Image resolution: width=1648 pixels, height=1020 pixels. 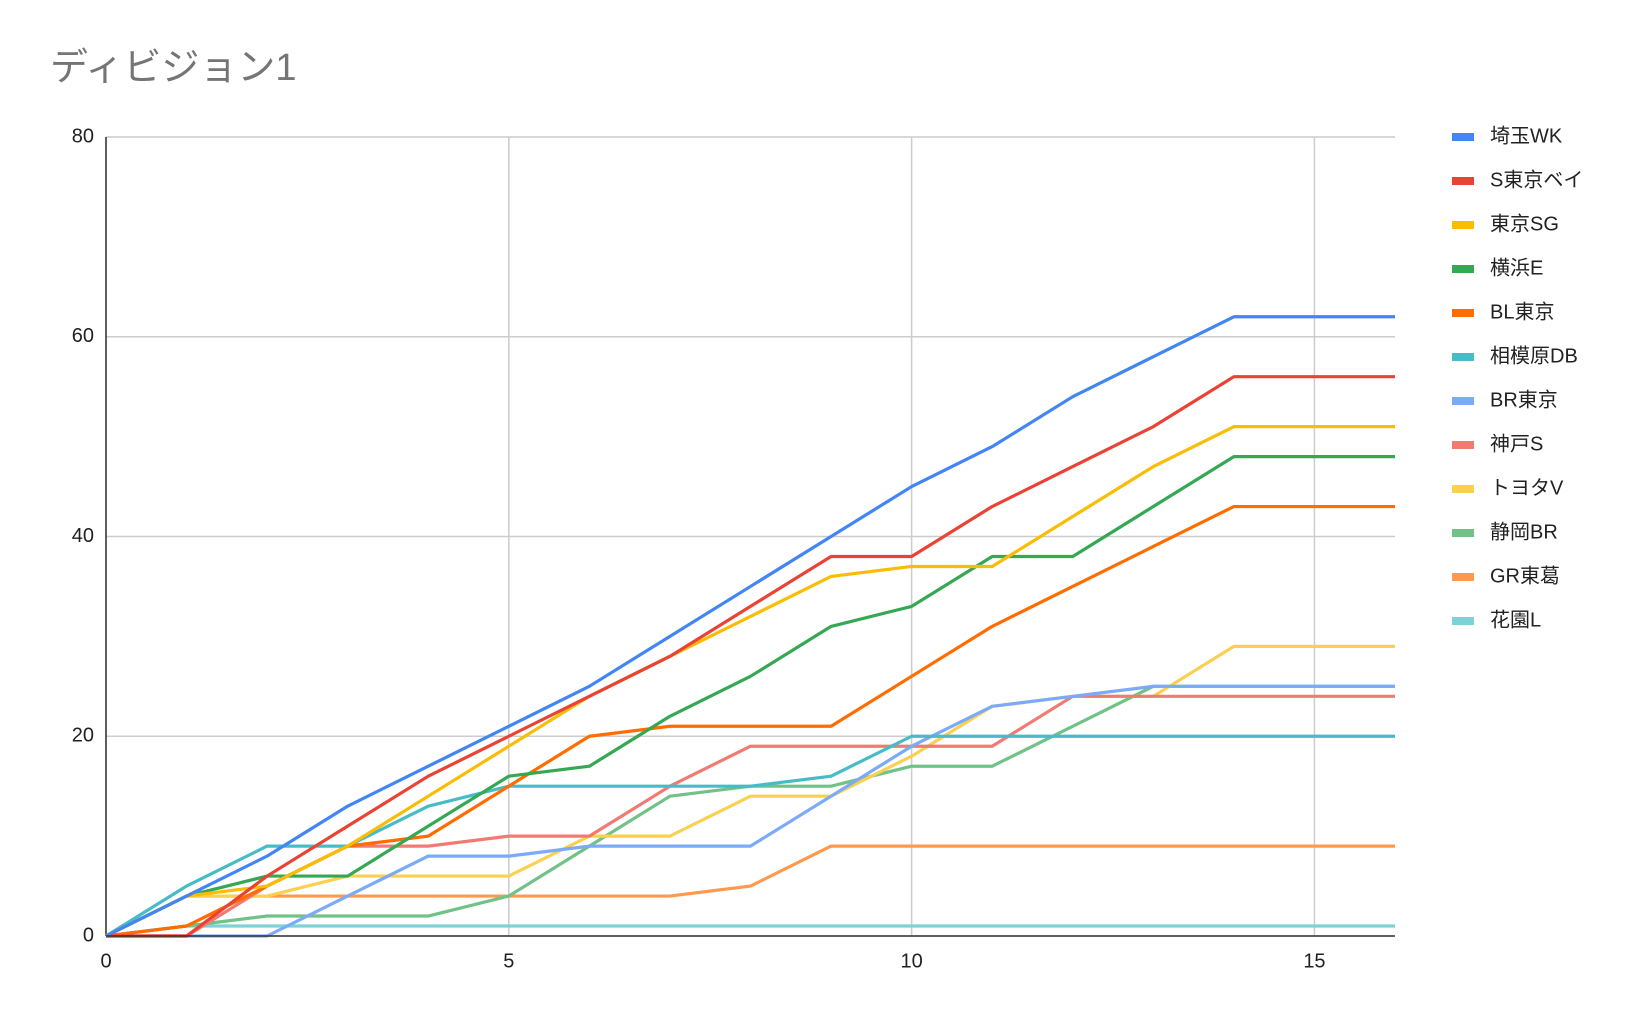 What do you see at coordinates (1536, 179) in the screenshot?
I see `legend-label: S東京ベイ` at bounding box center [1536, 179].